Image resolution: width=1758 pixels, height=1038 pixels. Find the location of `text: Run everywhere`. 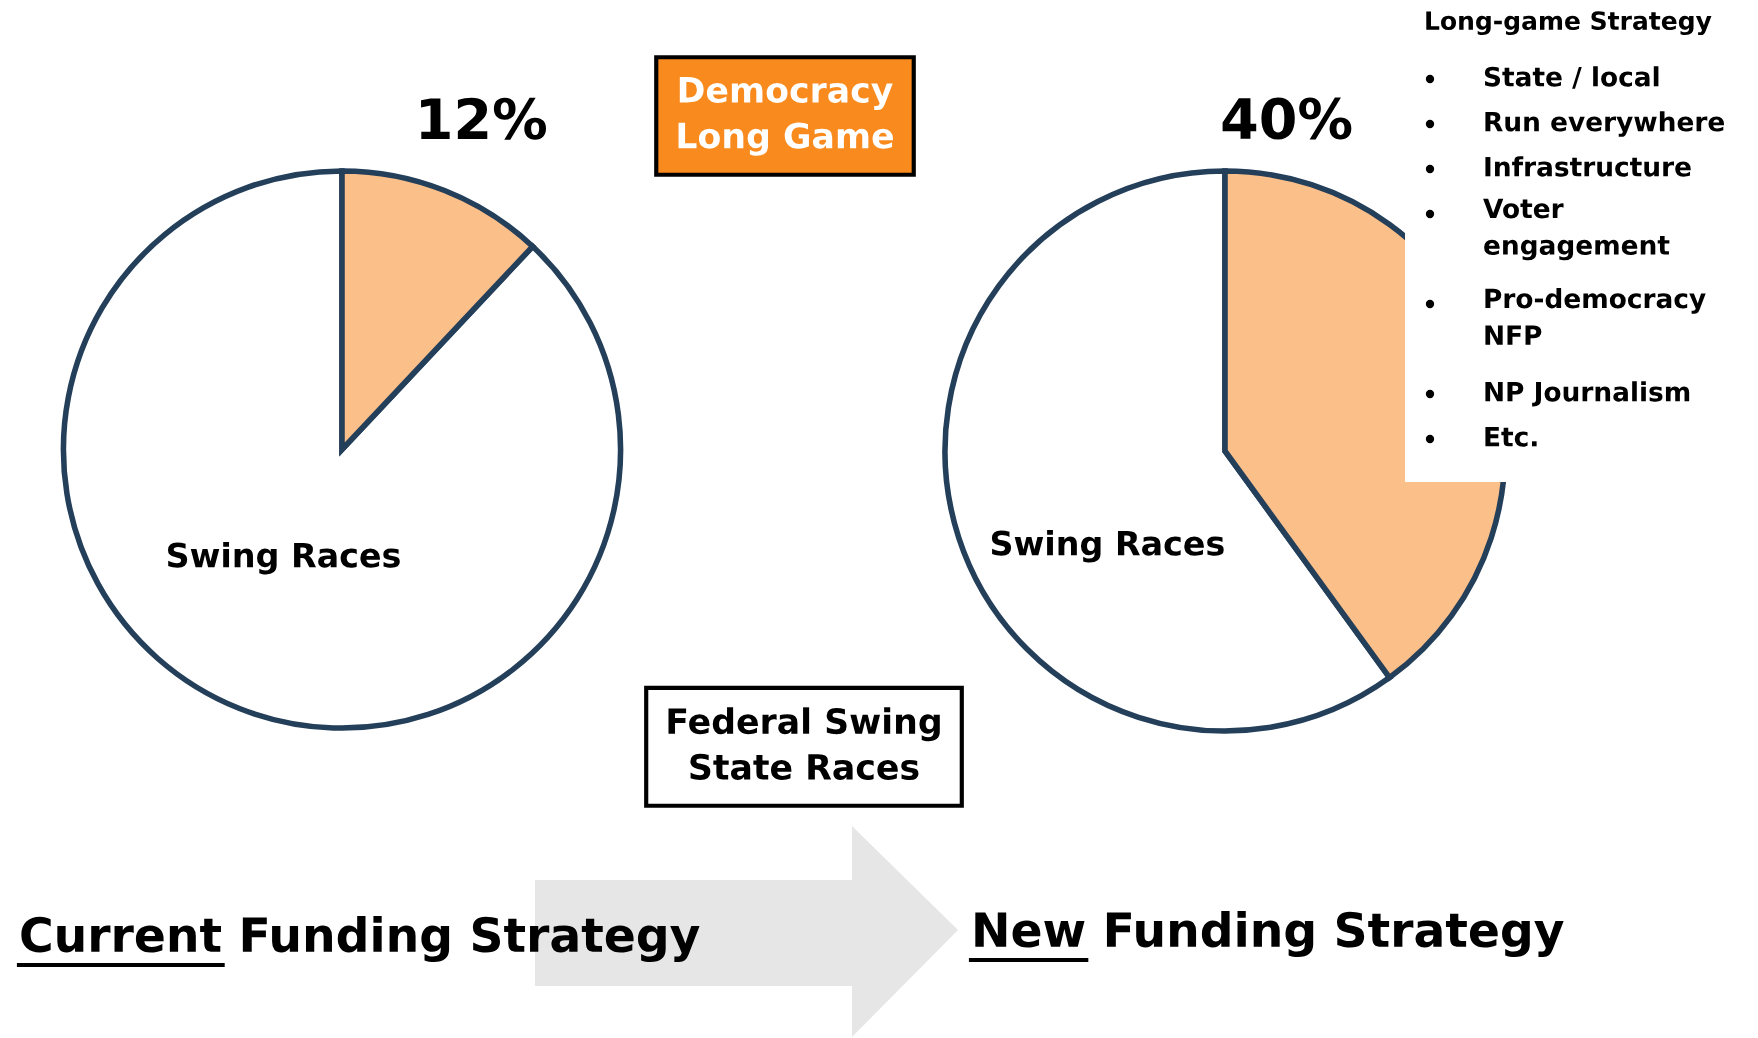

text: Run everywhere is located at coordinates (1604, 124).